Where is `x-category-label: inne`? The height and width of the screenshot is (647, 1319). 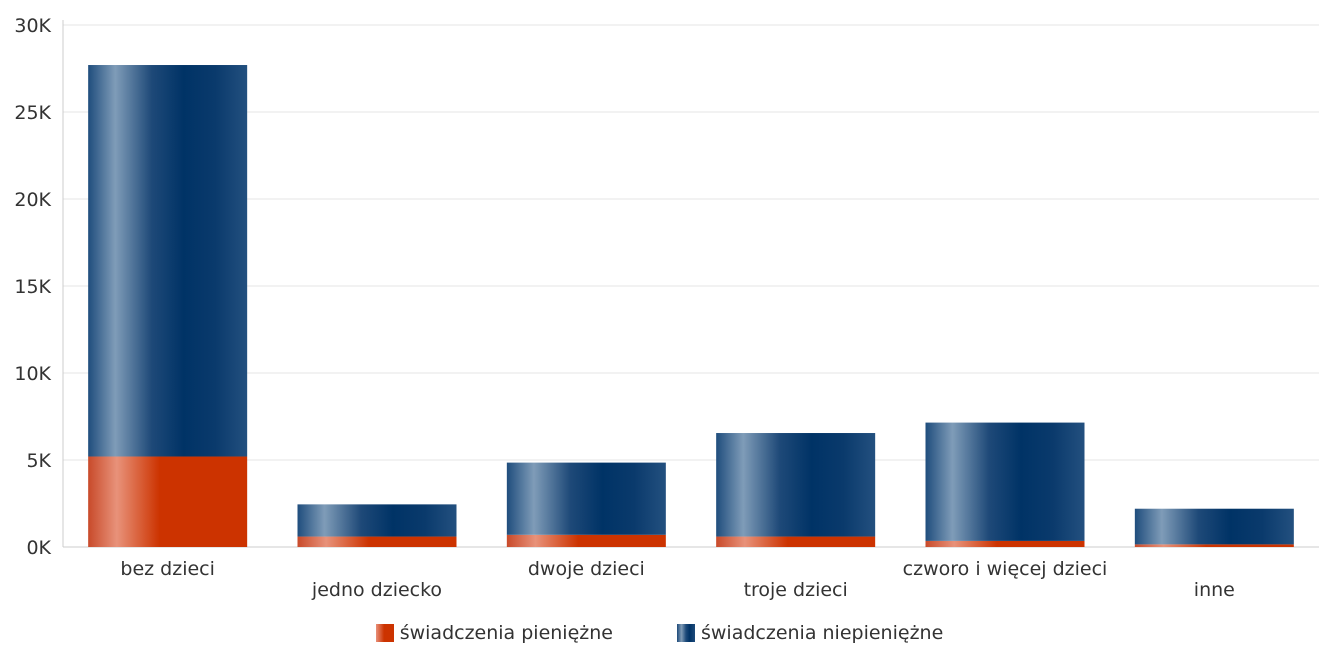 x-category-label: inne is located at coordinates (1214, 590).